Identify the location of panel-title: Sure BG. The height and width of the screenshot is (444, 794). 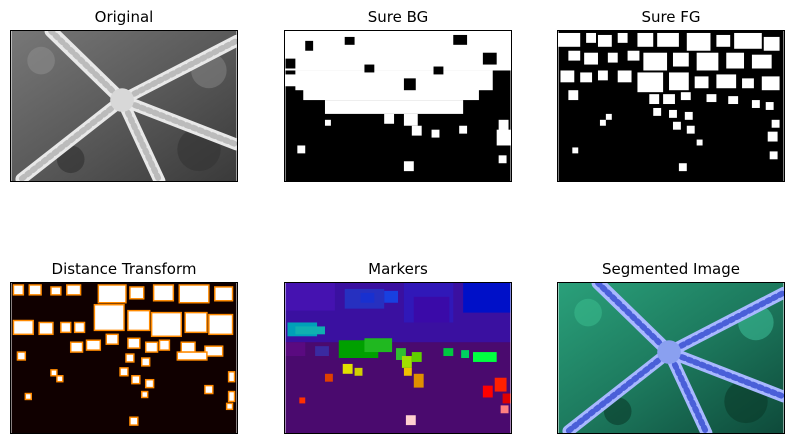
(398, 17).